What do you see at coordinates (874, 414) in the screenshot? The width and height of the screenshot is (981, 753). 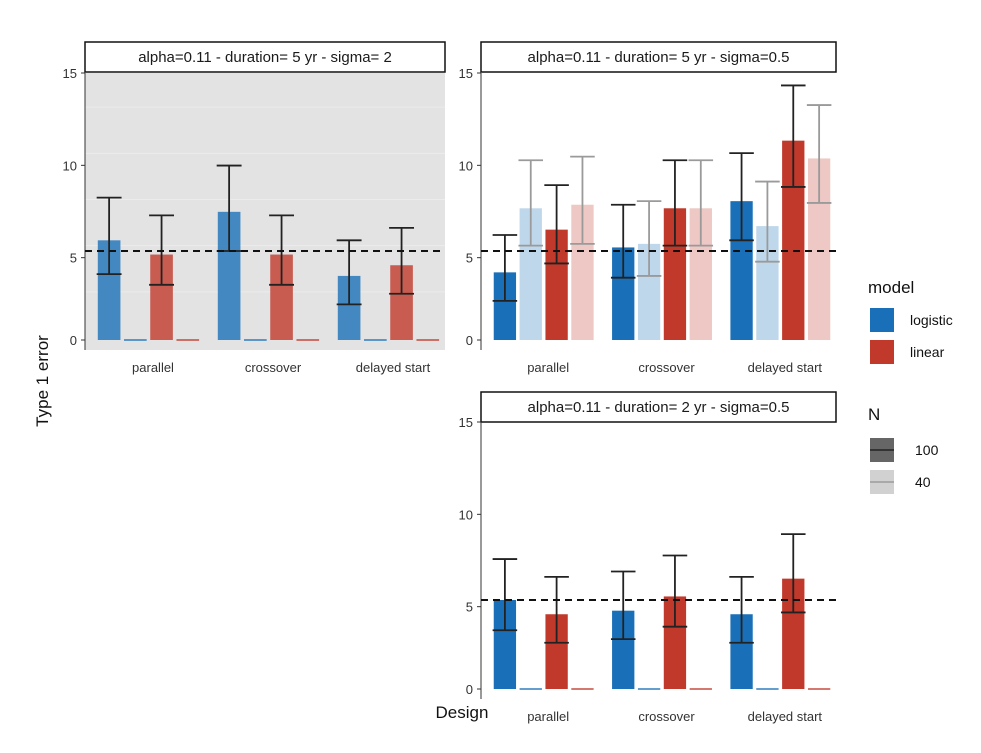 I see `legend-n-title: N` at bounding box center [874, 414].